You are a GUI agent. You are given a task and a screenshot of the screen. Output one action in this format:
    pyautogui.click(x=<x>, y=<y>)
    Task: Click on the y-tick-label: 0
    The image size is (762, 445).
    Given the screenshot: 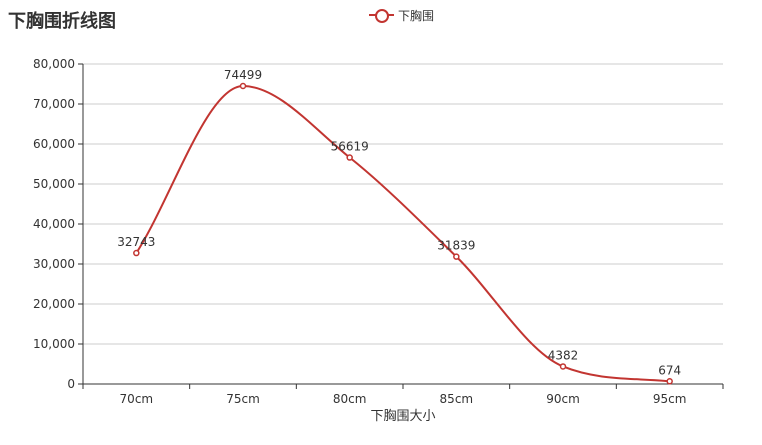 What is the action you would take?
    pyautogui.click(x=71, y=384)
    